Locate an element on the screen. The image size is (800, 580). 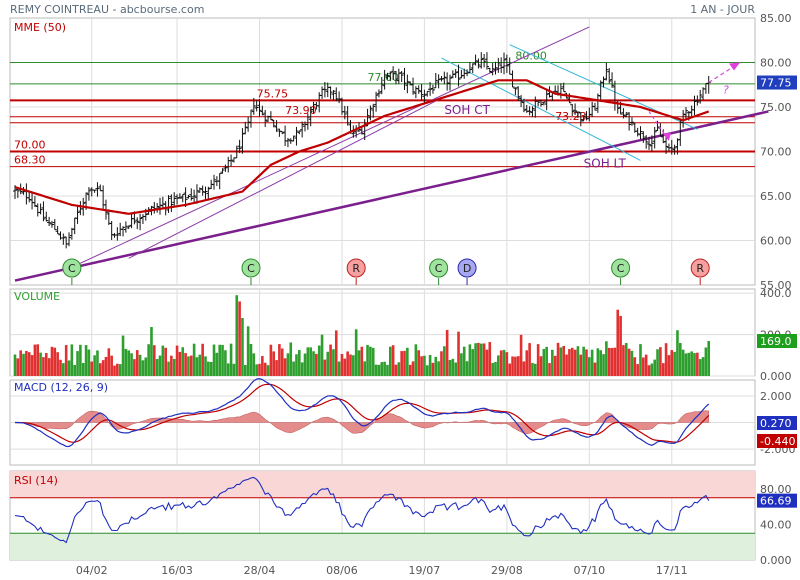
level-label: 73.90 is located at coordinates (301, 110).